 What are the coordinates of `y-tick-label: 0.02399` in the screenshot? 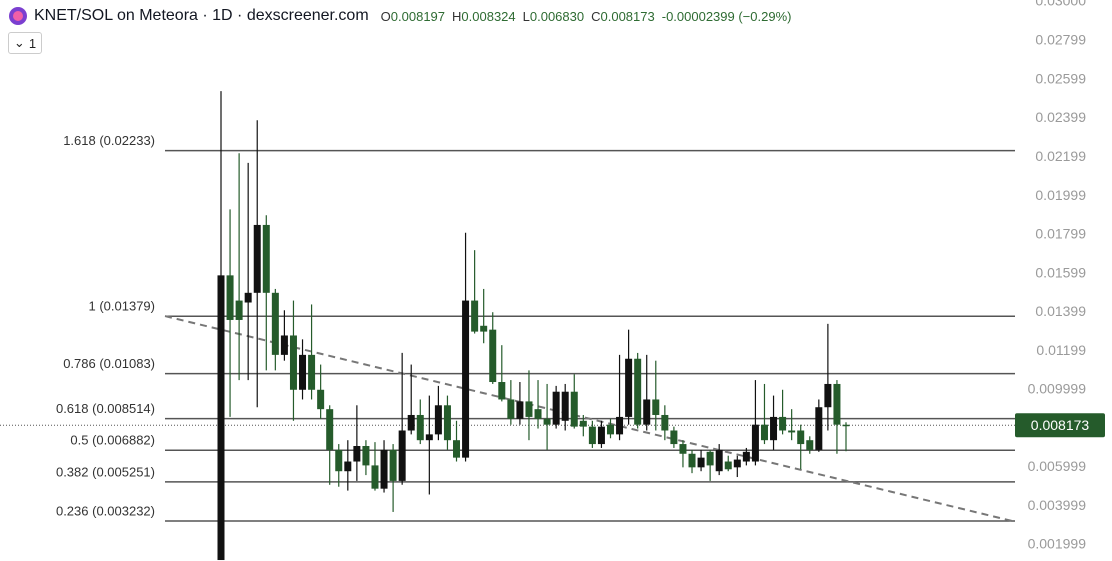 It's located at (1060, 117).